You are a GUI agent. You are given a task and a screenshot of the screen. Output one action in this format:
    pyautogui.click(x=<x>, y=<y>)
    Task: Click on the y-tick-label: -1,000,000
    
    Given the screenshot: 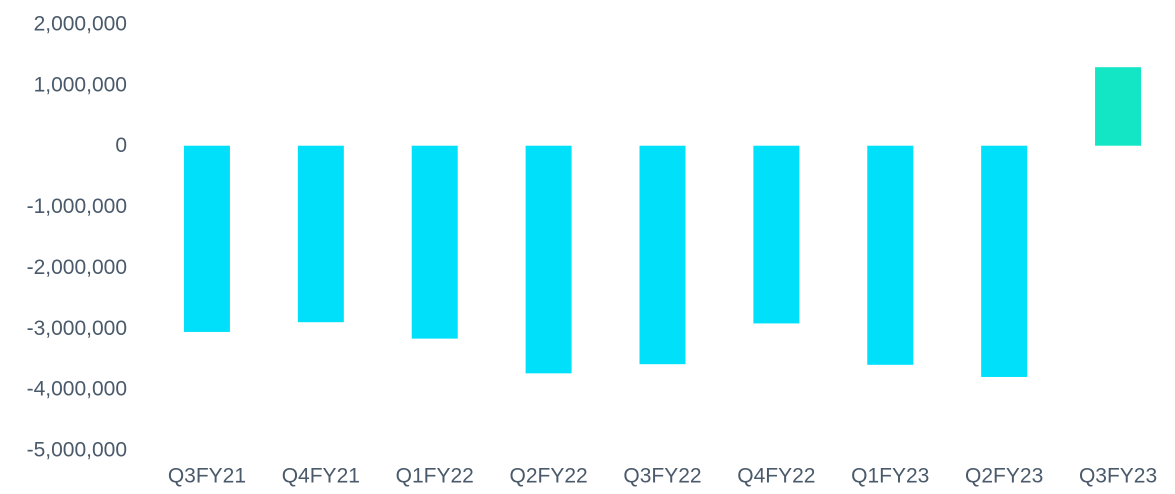 What is the action you would take?
    pyautogui.click(x=77, y=206)
    